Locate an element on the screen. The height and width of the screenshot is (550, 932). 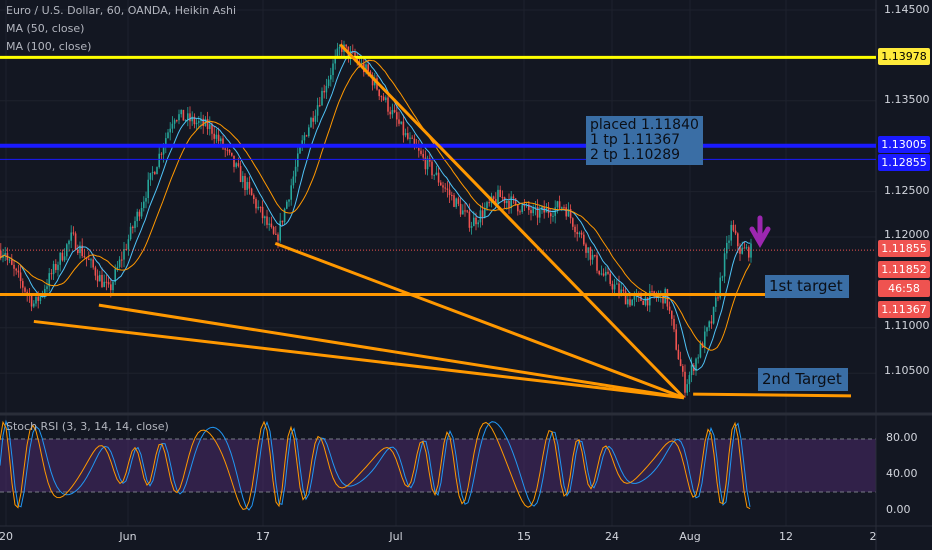
price-badge-blue-1: 1.13005 is located at coordinates (904, 144).